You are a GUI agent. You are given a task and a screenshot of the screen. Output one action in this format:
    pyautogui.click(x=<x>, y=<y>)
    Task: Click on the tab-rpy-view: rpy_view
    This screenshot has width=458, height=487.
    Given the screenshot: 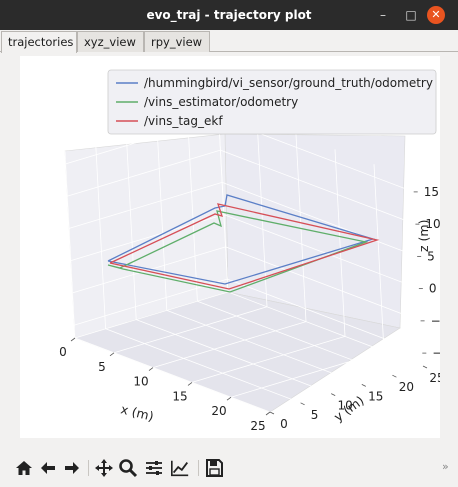 What is the action you would take?
    pyautogui.click(x=177, y=41)
    